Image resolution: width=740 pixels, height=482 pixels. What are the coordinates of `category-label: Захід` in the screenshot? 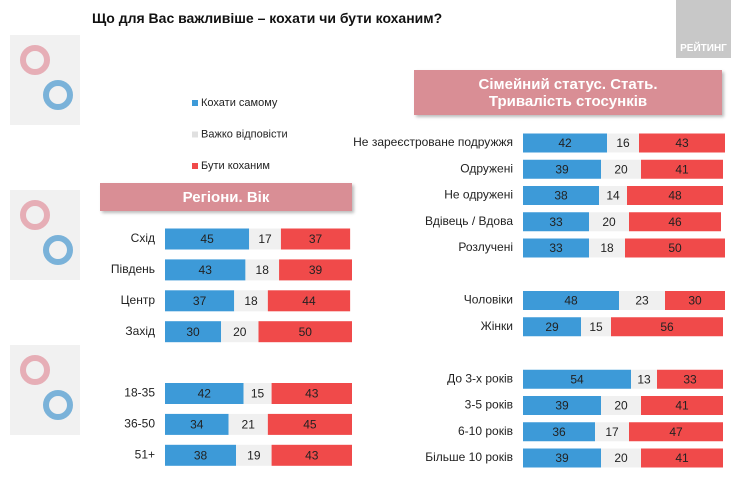 It's located at (140, 331).